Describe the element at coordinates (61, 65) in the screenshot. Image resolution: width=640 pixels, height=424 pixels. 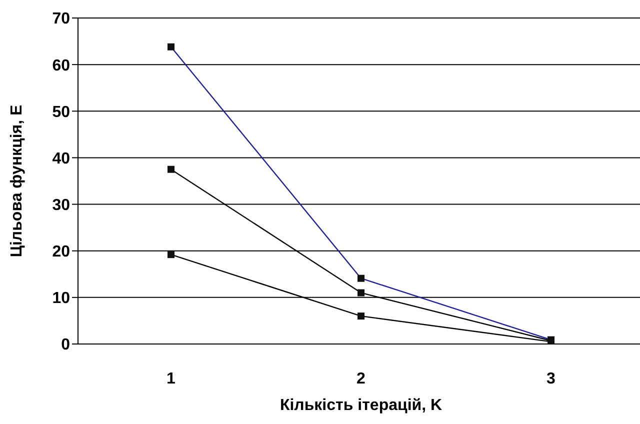
I see `y-tick-label: 60` at that location.